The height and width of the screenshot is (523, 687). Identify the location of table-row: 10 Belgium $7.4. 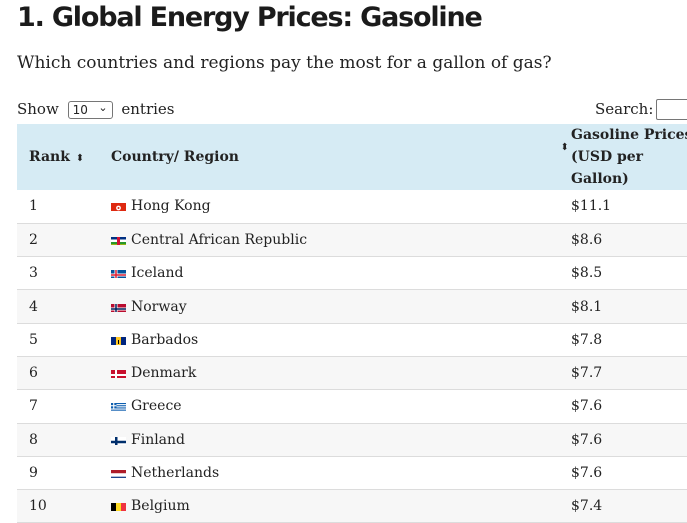
(352, 506).